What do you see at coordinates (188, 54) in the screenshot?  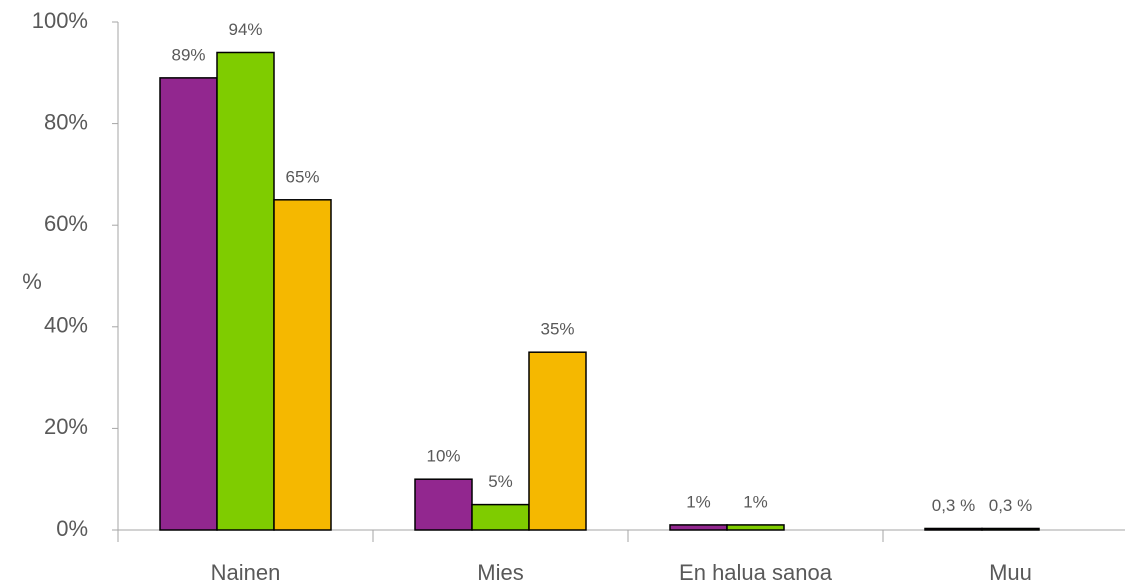 I see `value-label: 89%` at bounding box center [188, 54].